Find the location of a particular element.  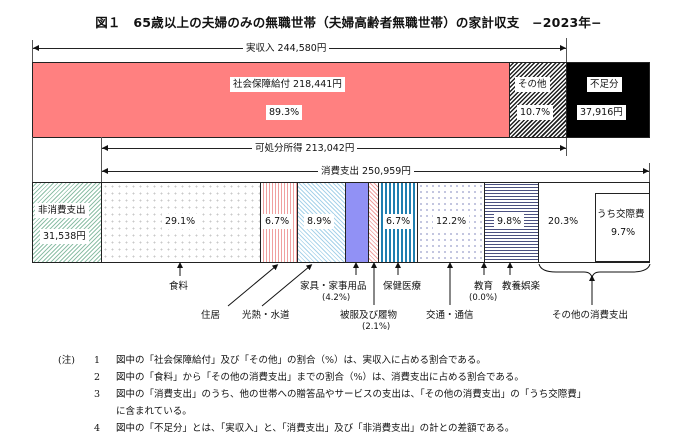

shortfall-value: 37,916円 is located at coordinates (601, 112).